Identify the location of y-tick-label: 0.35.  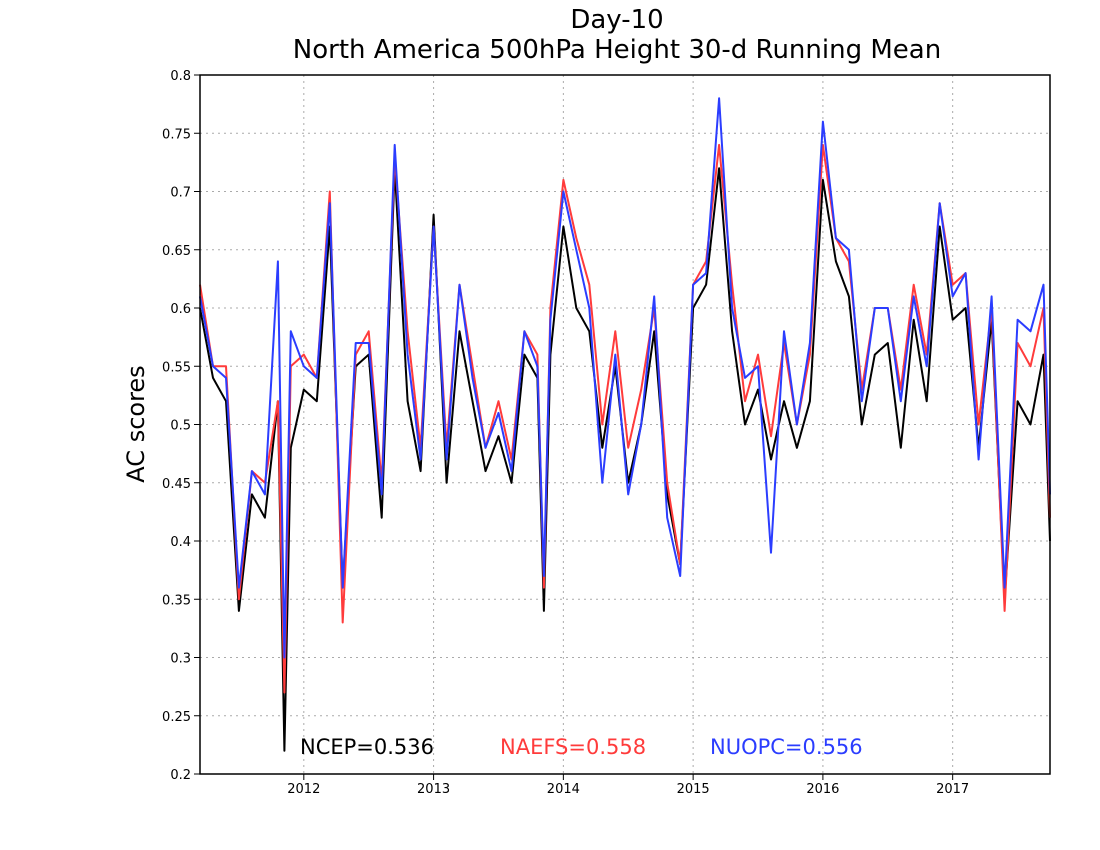
(176, 600).